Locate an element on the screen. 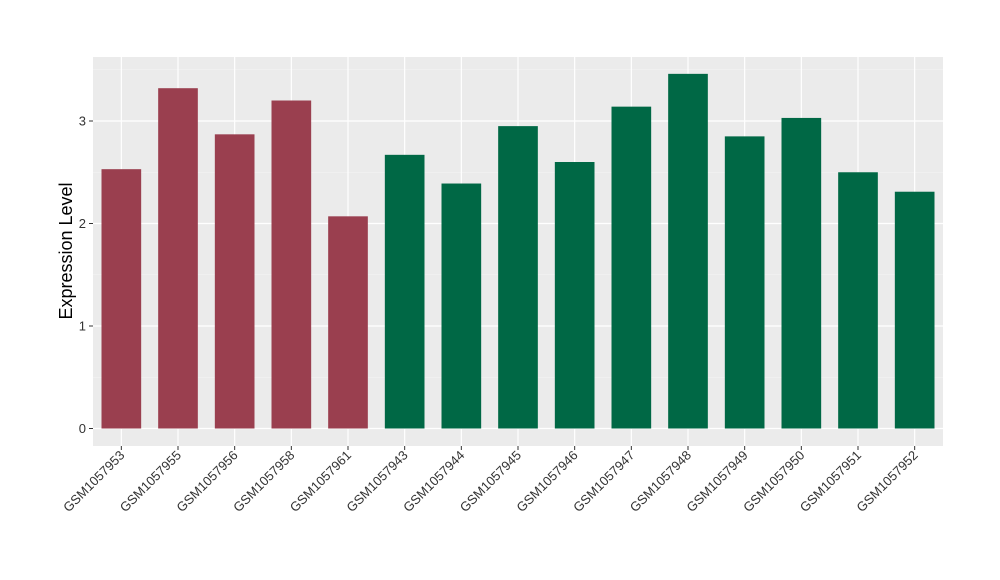 The height and width of the screenshot is (580, 1000). bar-GSM1057948 is located at coordinates (688, 251).